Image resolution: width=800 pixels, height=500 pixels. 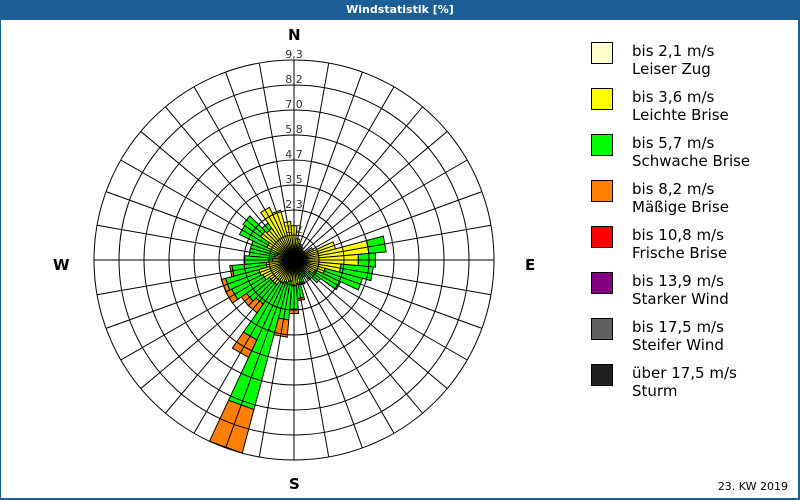 What do you see at coordinates (294, 154) in the screenshot?
I see `ring-label: 4,7` at bounding box center [294, 154].